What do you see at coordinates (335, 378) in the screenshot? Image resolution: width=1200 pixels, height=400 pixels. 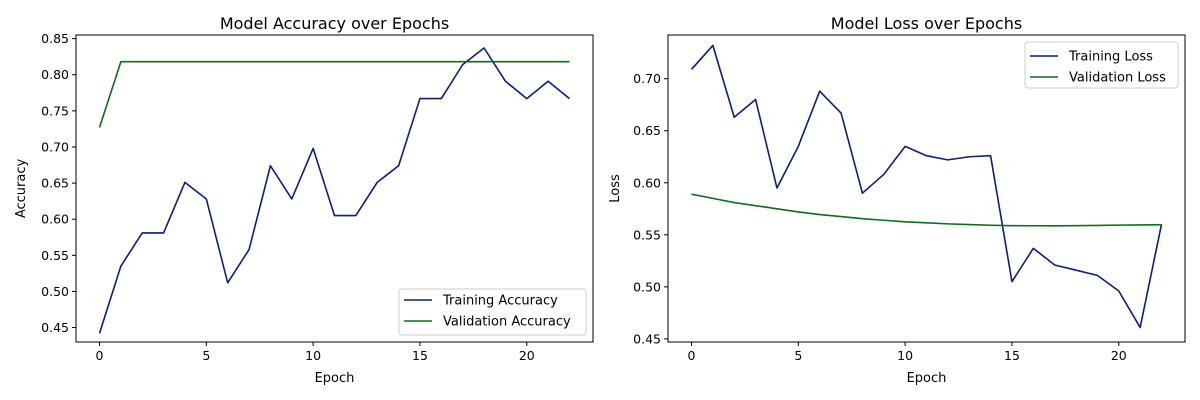 I see `accuracy-x-axis-label: Epoch` at bounding box center [335, 378].